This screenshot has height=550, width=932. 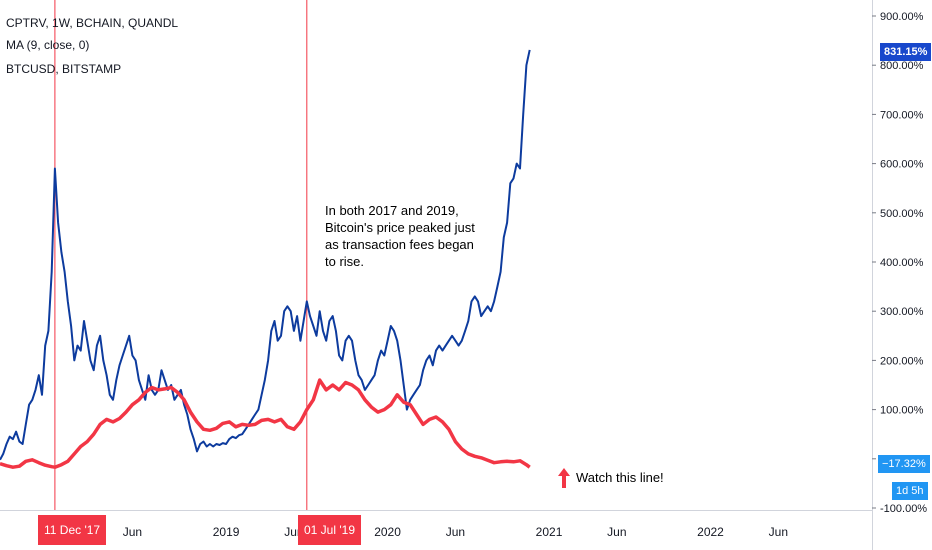 I want to click on y-tick-label: 300.00%, so click(x=902, y=312).